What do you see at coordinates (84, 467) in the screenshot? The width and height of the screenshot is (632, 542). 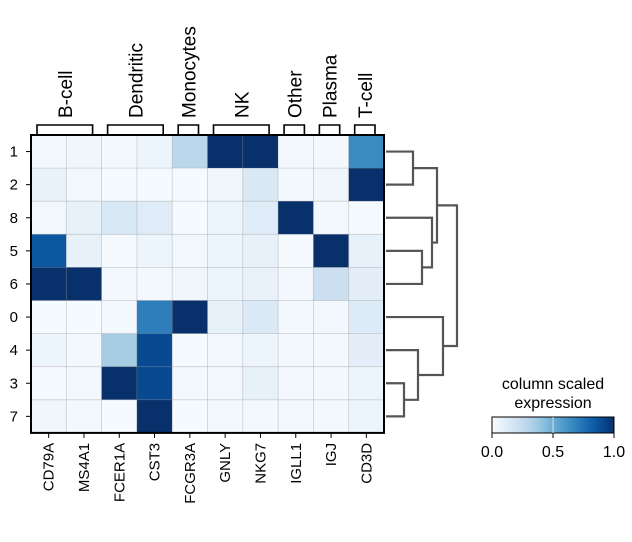 I see `column-label: MS4A1` at bounding box center [84, 467].